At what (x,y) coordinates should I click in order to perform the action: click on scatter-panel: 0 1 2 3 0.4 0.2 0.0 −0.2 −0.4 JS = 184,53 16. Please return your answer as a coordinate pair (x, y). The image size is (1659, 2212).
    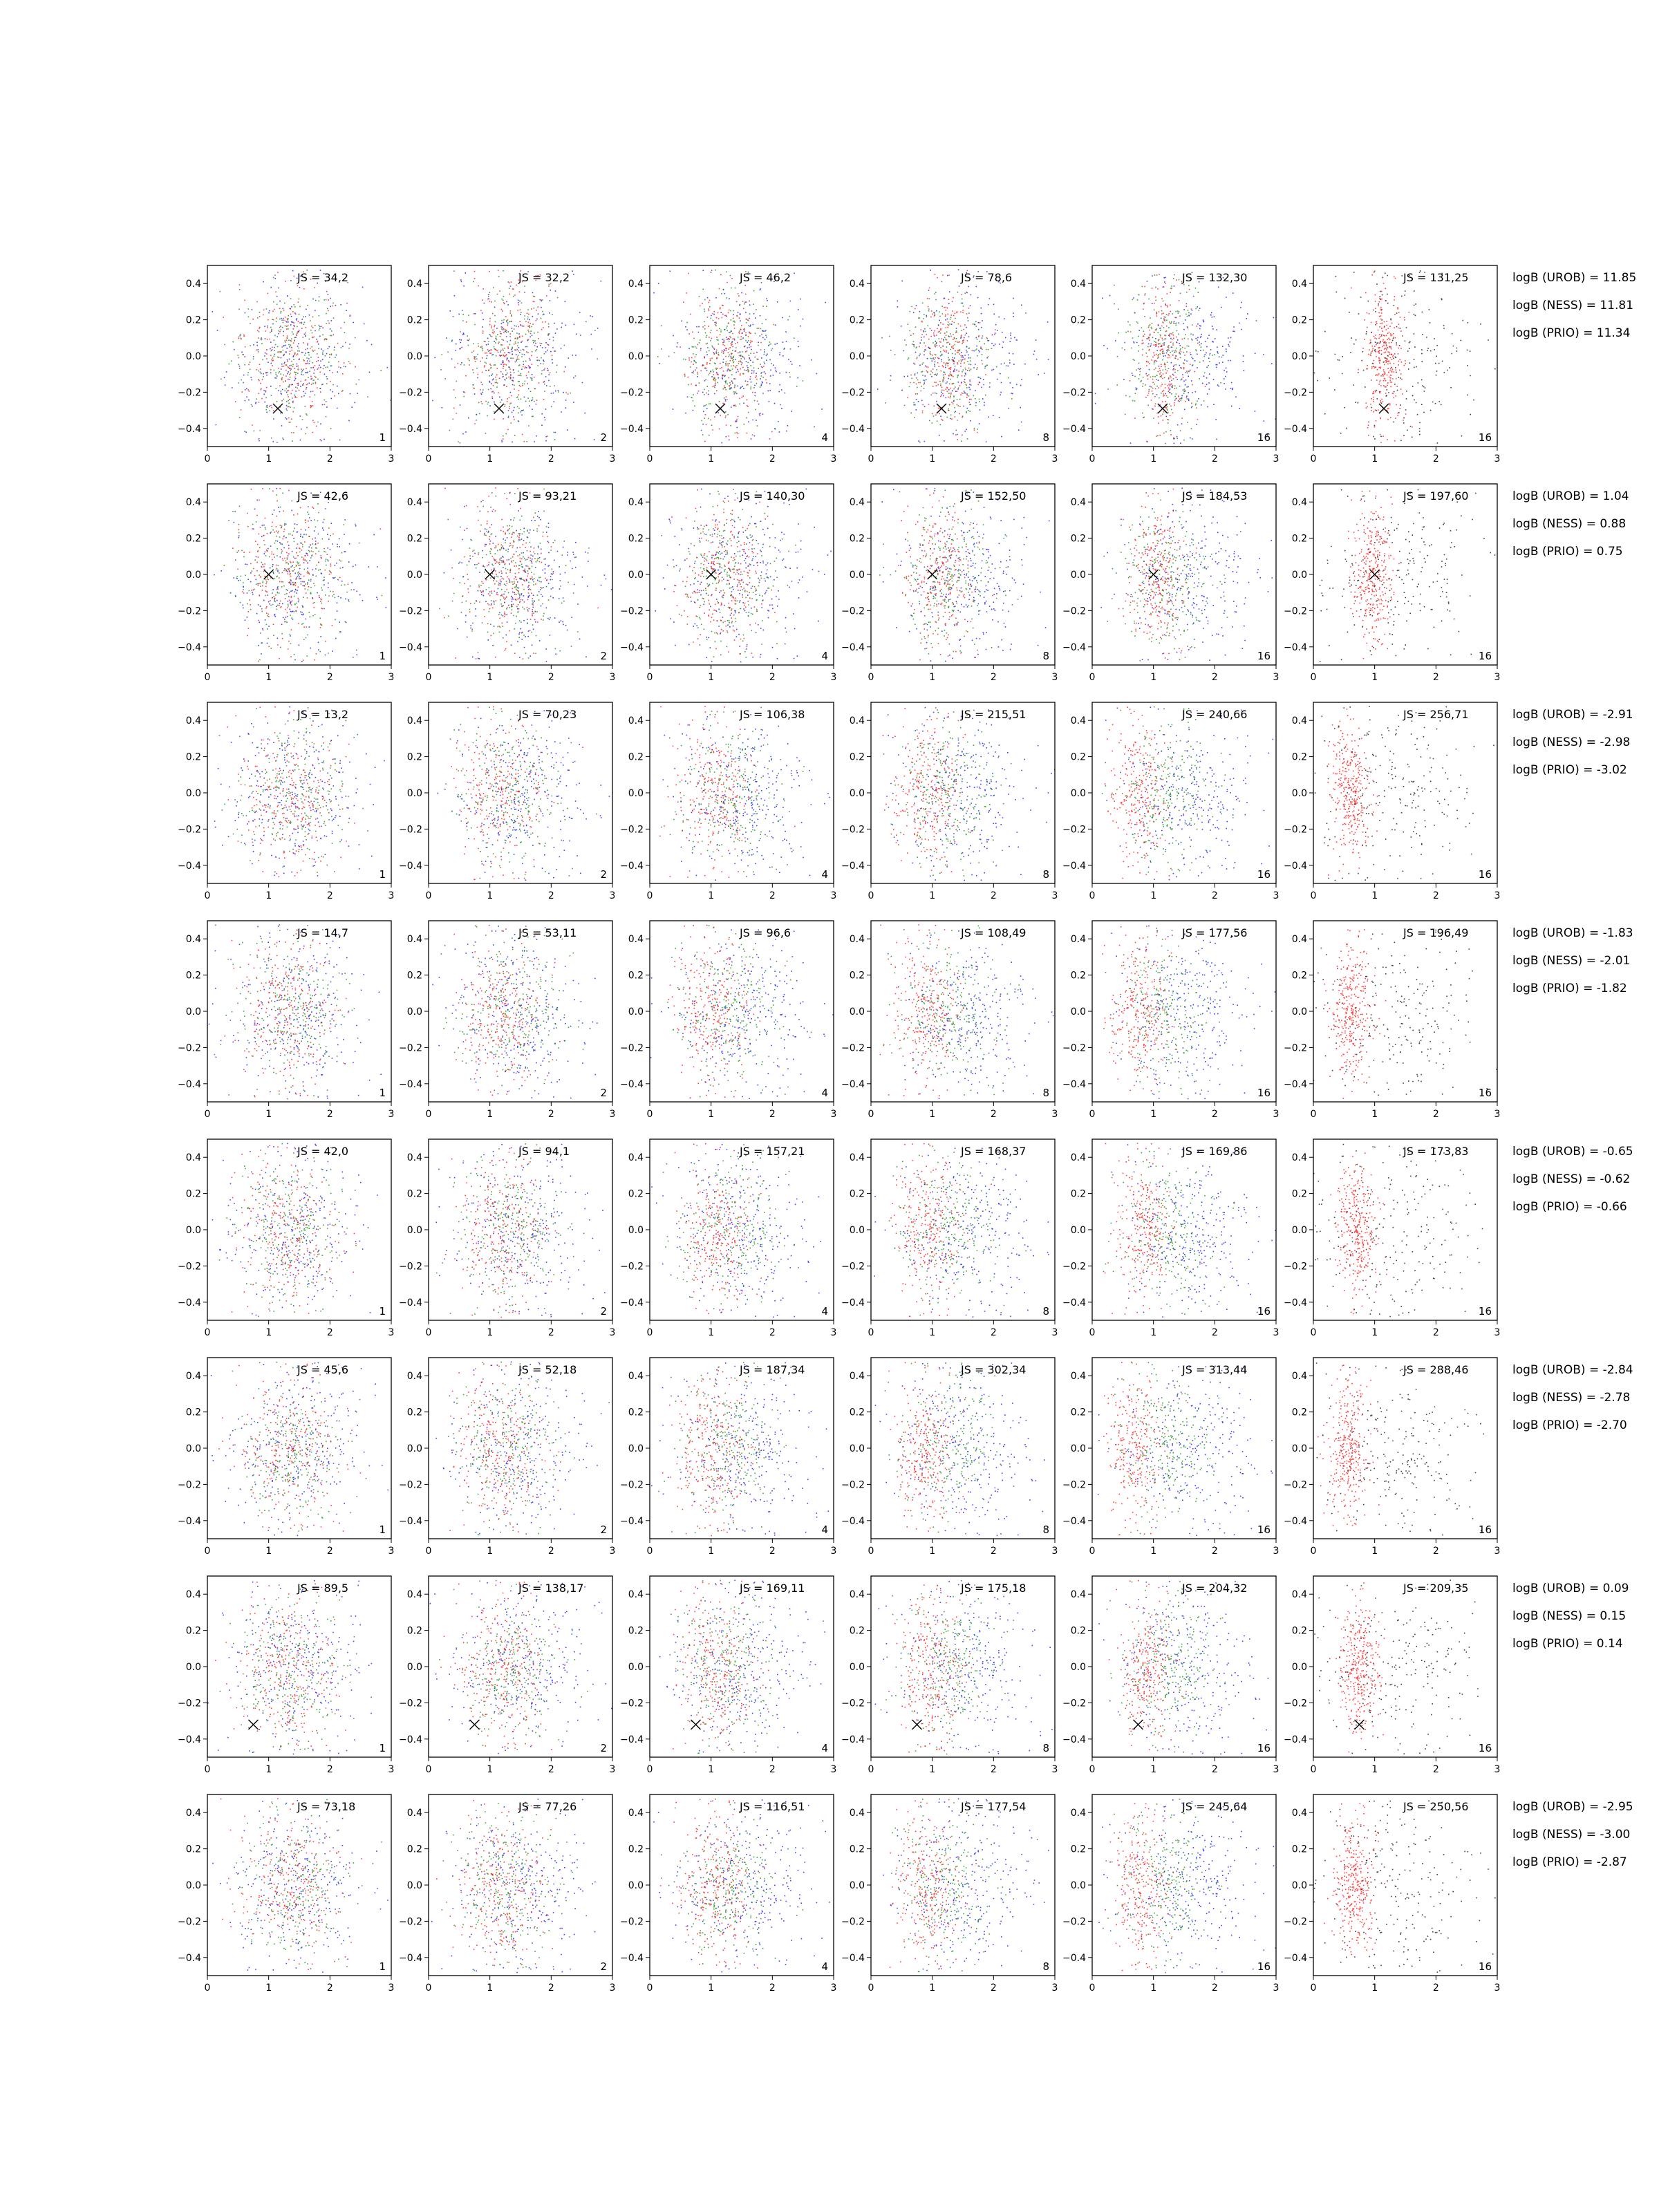
    Looking at the image, I should click on (1170, 583).